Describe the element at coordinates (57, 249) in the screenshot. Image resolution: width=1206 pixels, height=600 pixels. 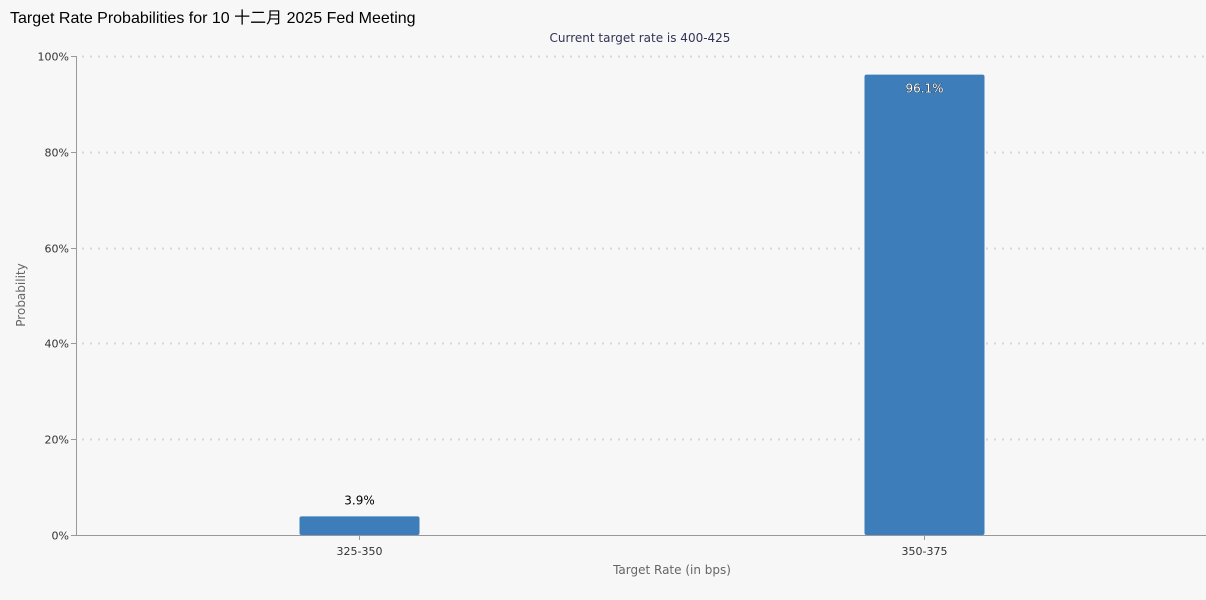
I see `y-tick-label: 60%` at that location.